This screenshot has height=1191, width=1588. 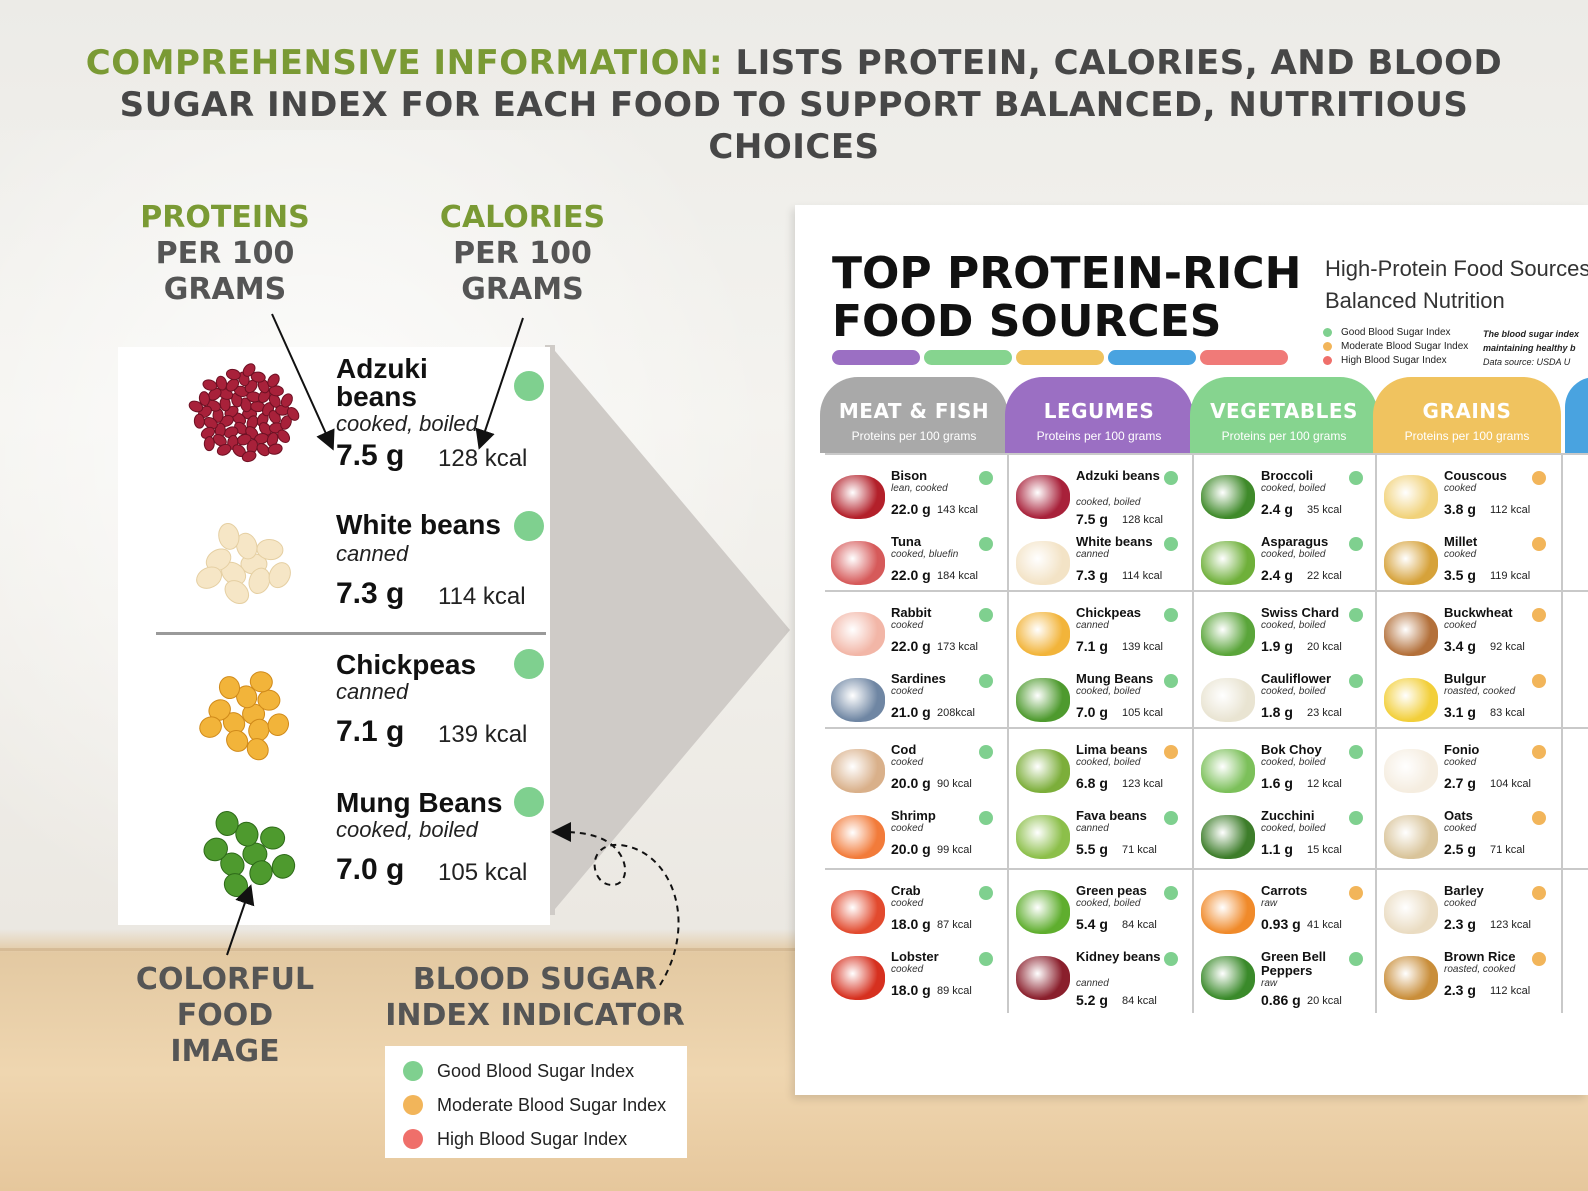 I want to click on indicator-callout-line2: INDEX INDICATOR, so click(x=535, y=1015).